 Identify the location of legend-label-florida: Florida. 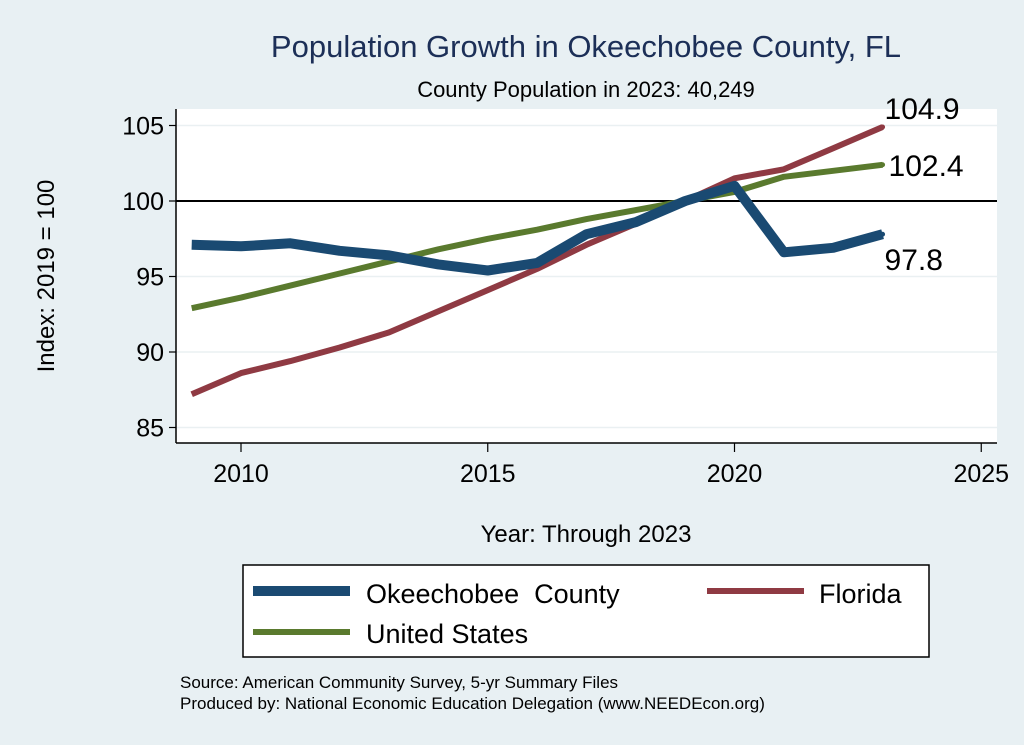
(861, 594).